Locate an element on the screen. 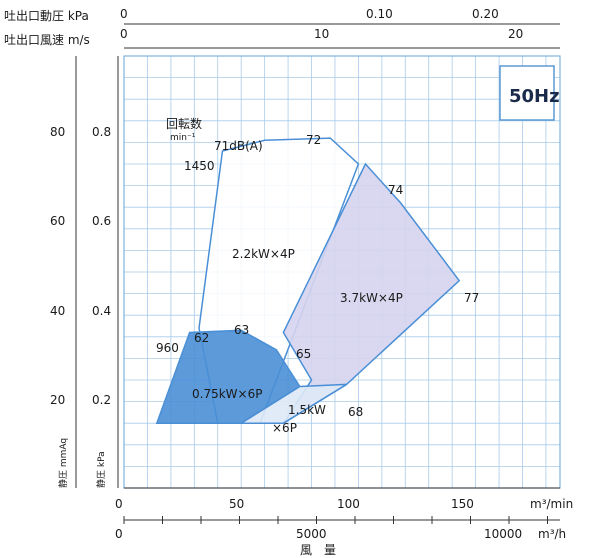 Image resolution: width=590 pixels, height=558 pixels. top-pressure-axis-label: 吐出口動圧 kPa is located at coordinates (46, 16).